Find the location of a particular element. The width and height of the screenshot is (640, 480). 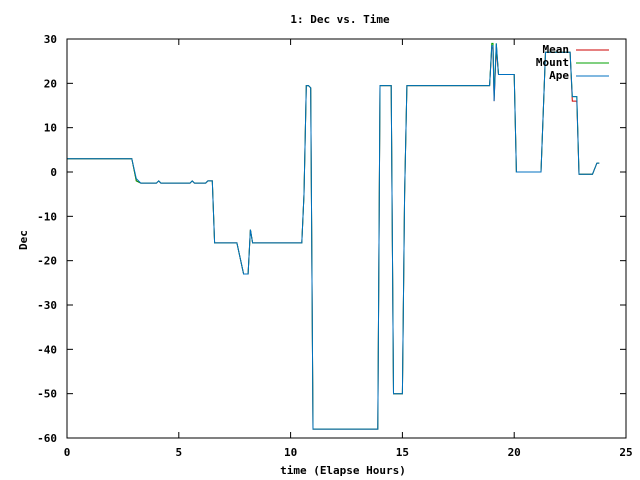

y-tick-label: -50 is located at coordinates (47, 394).